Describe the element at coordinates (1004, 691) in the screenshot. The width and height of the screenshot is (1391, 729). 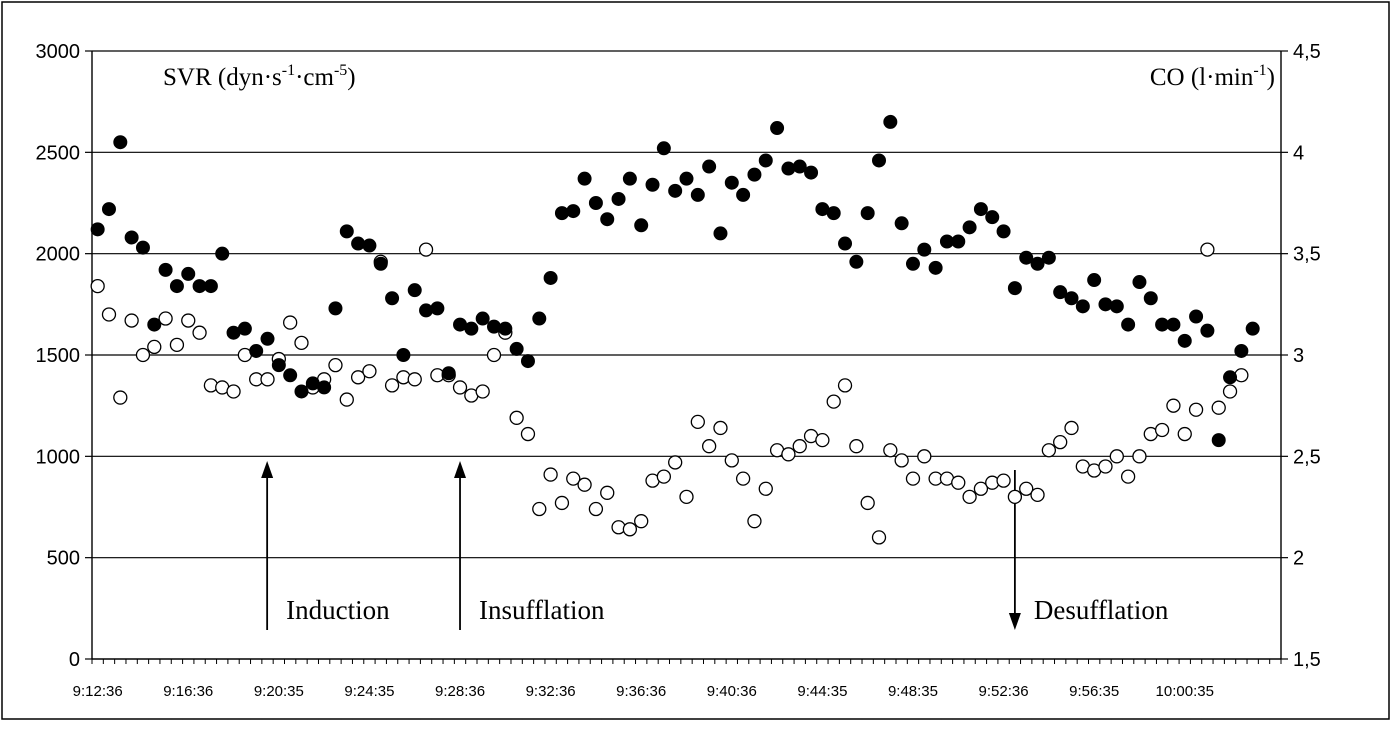
I see `x-tick-label: 9:52:36` at that location.